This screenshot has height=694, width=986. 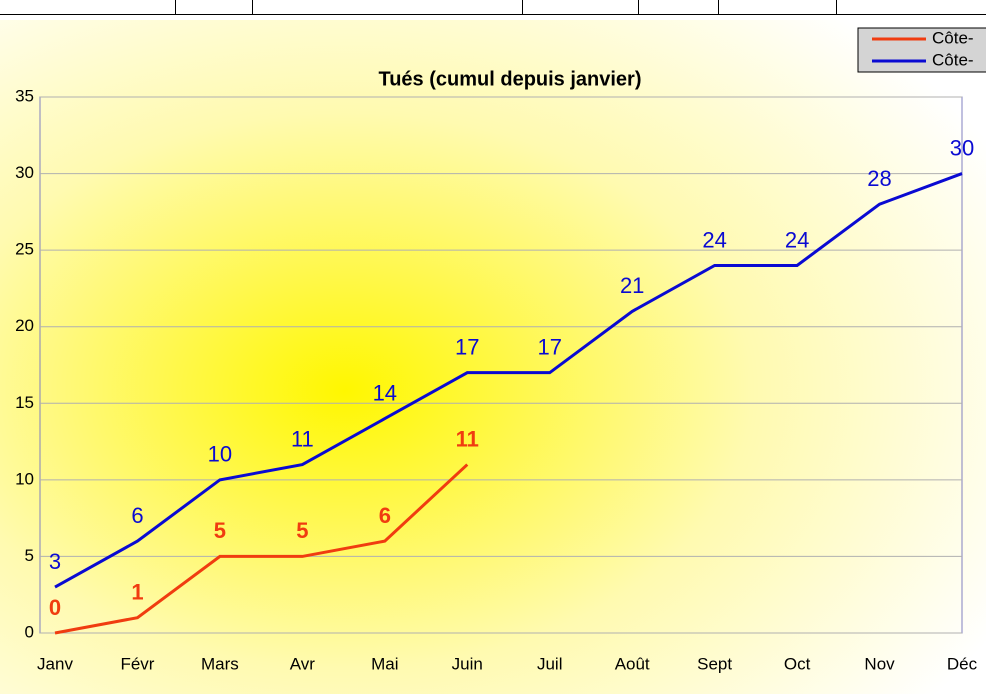 What do you see at coordinates (385, 392) in the screenshot?
I see `data-label: 14` at bounding box center [385, 392].